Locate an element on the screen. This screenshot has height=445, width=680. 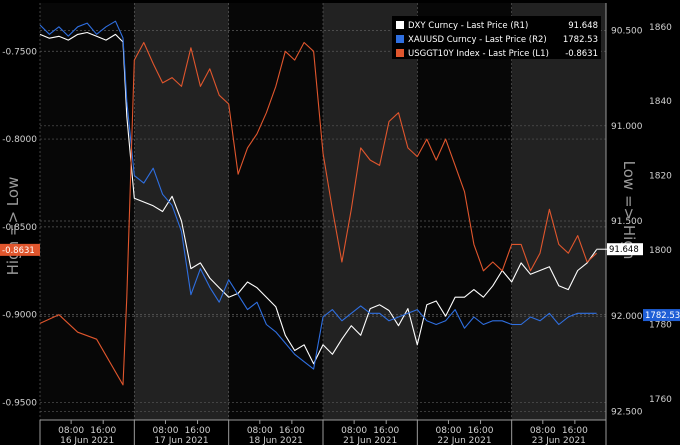
left-tick-label: -0.9000 is located at coordinates (19, 316).